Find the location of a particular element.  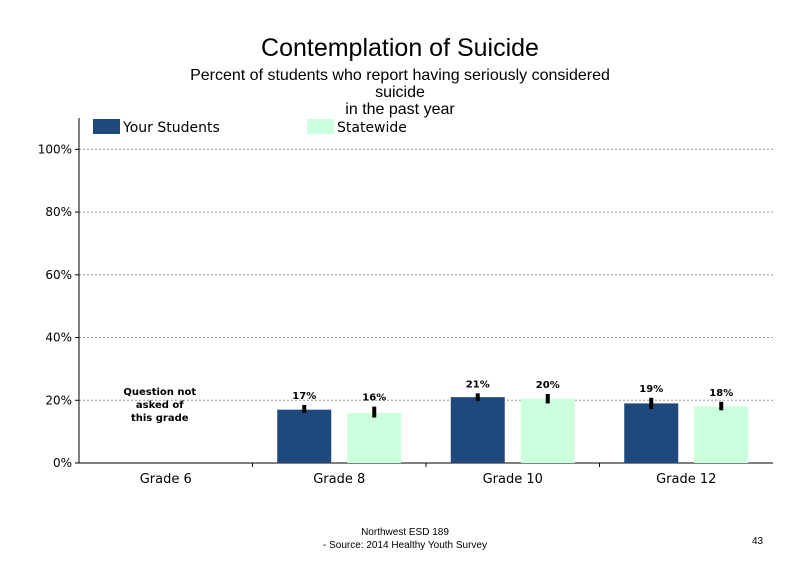

data-label: 20% is located at coordinates (548, 385).